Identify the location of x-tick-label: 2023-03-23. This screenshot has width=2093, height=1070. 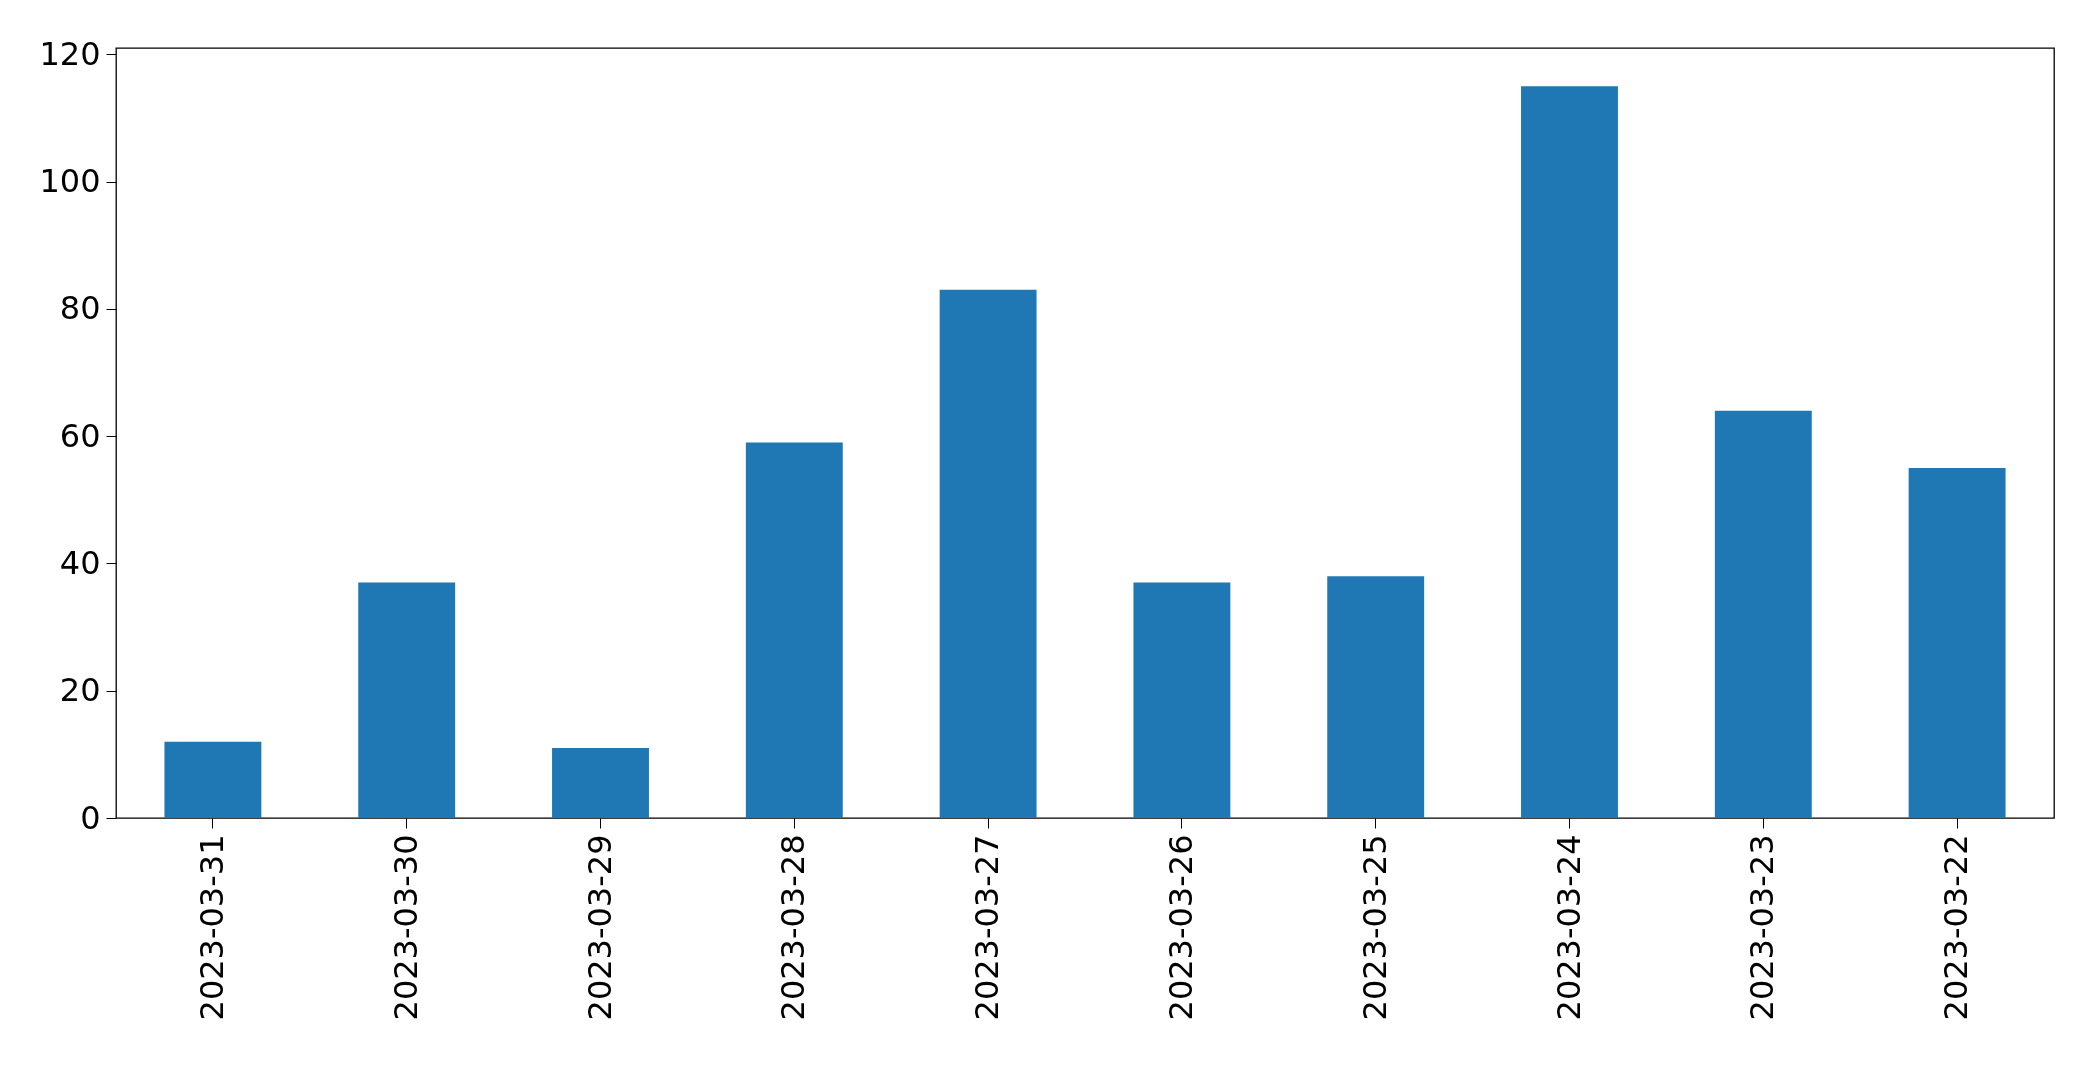
(1762, 927).